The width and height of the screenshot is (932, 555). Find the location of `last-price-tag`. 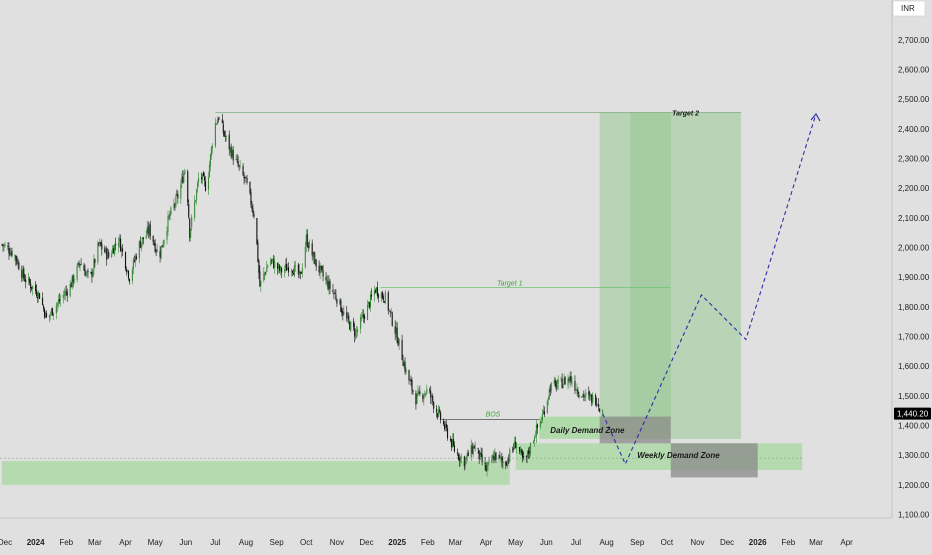

last-price-tag is located at coordinates (912, 413).